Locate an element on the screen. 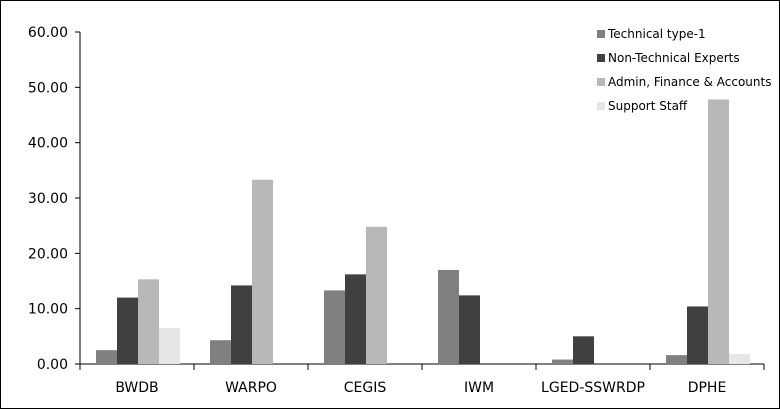  legend-label: Admin, Finance & Accounts is located at coordinates (689, 82).